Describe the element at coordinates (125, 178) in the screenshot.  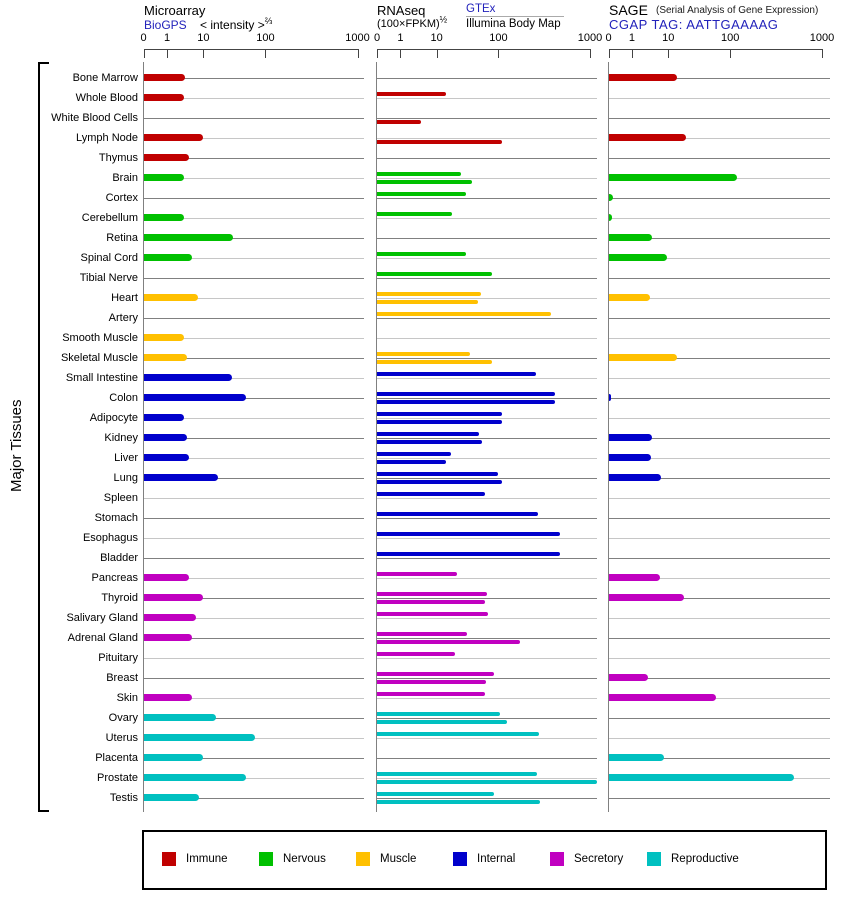
I see `tissue-label: Brain` at that location.